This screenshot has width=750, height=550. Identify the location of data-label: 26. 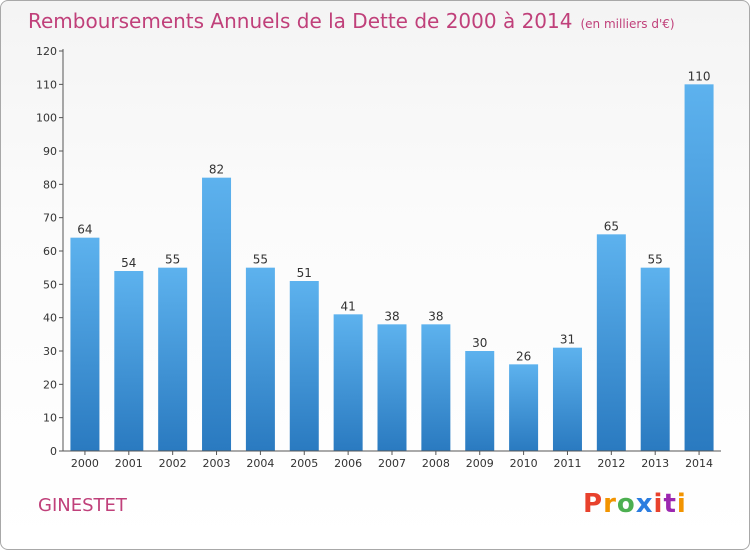
(523, 356).